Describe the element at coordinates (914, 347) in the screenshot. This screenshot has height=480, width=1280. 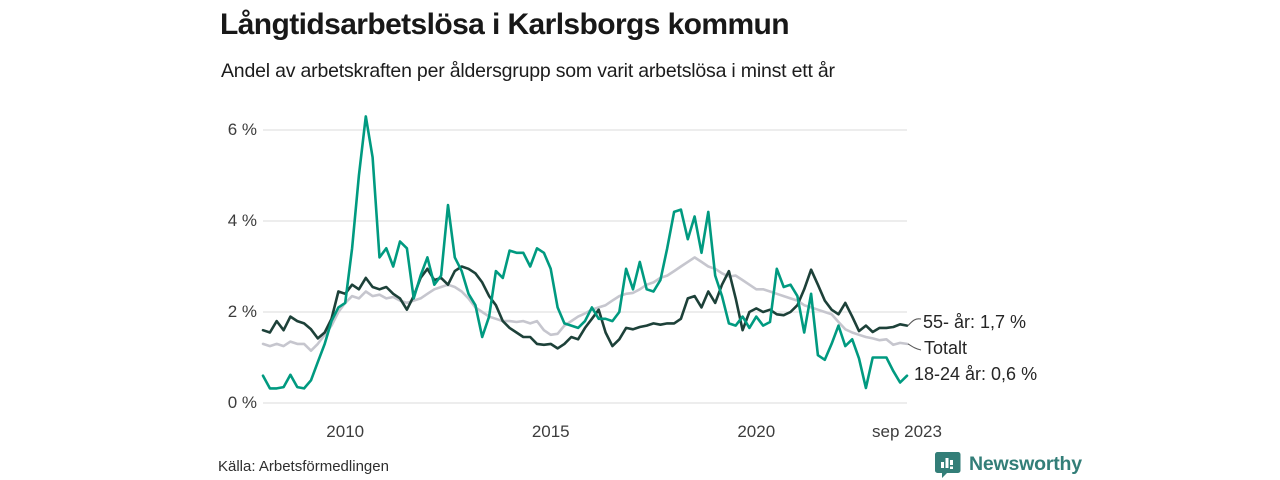
I see `connector-totalt` at that location.